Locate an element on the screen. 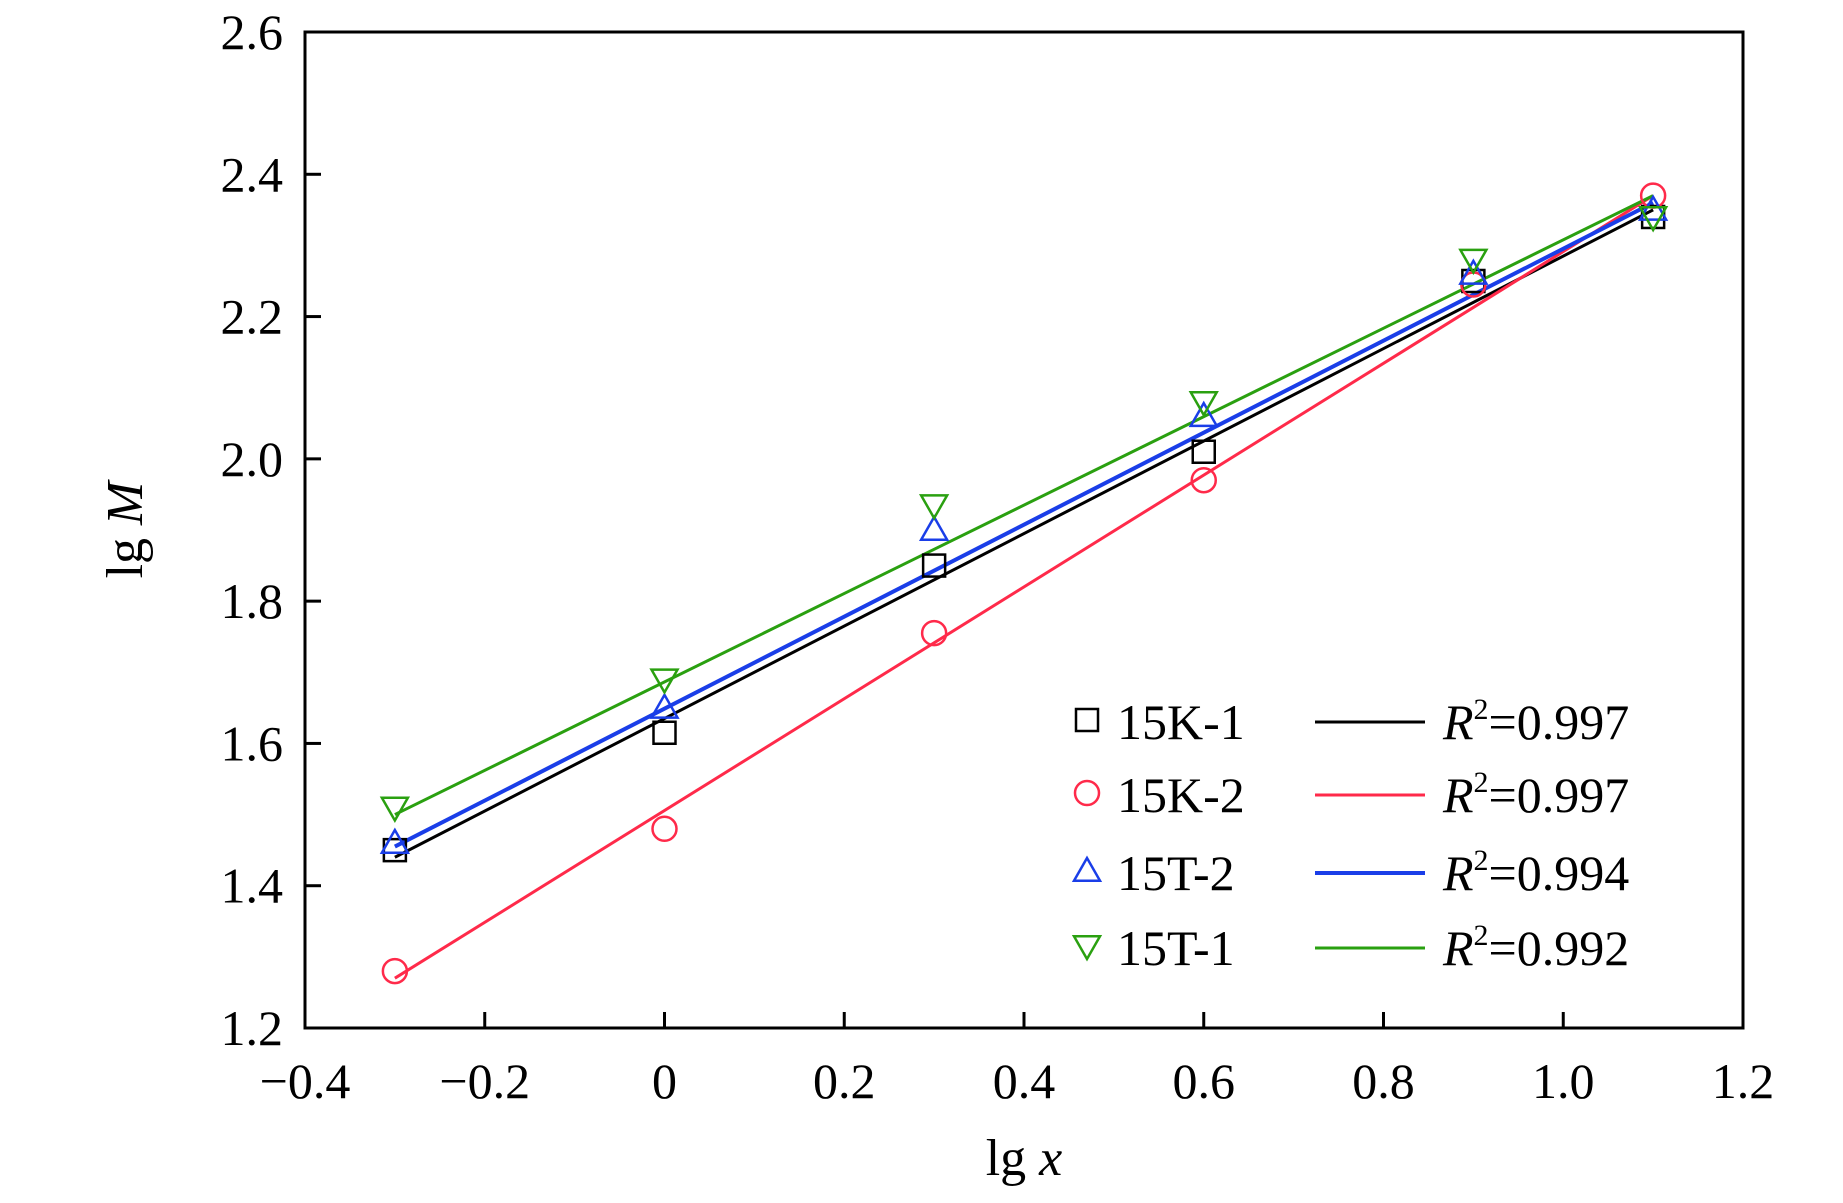 The height and width of the screenshot is (1203, 1843). legend-label-15K-1: 15K-1 is located at coordinates (1181, 722).